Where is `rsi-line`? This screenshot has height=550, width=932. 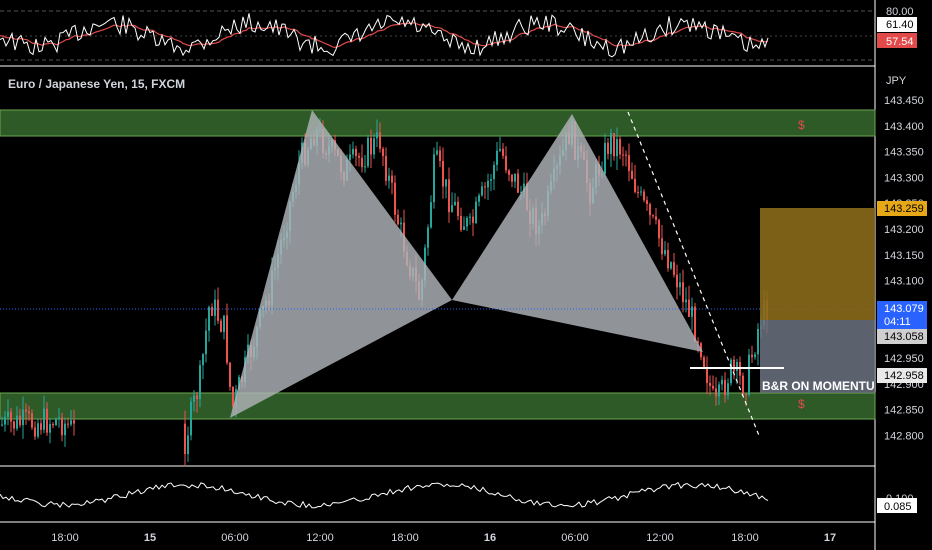
rsi-line is located at coordinates (384, 35).